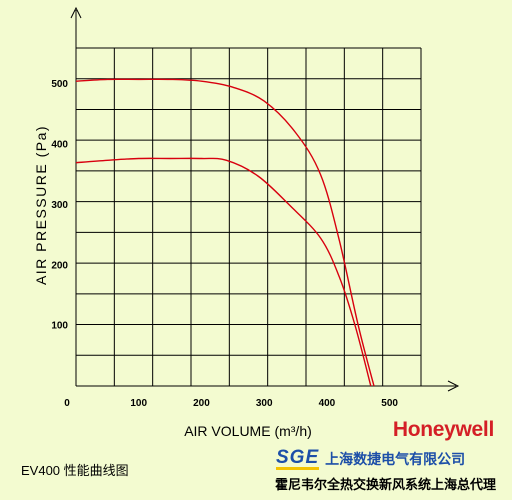 Image resolution: width=512 pixels, height=500 pixels. I want to click on x-axis-arrow, so click(453, 386).